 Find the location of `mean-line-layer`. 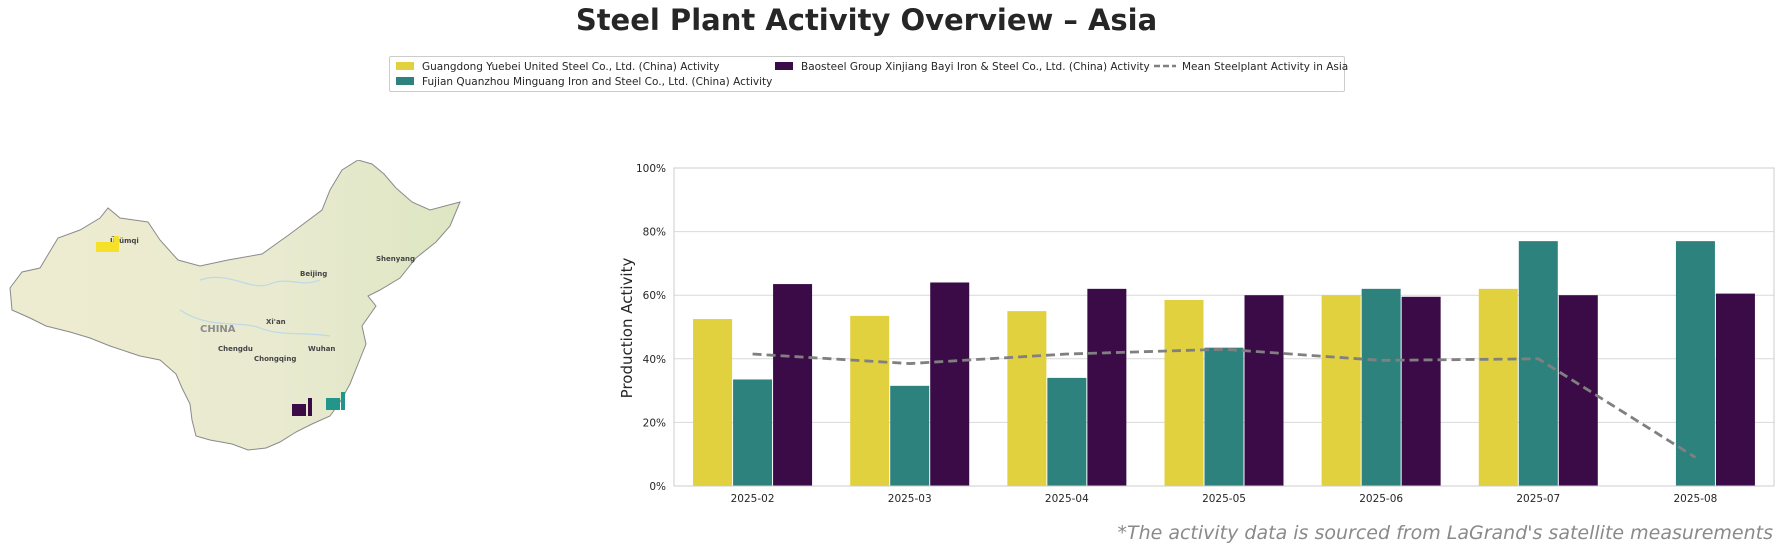

mean-line-layer is located at coordinates (1224, 403).